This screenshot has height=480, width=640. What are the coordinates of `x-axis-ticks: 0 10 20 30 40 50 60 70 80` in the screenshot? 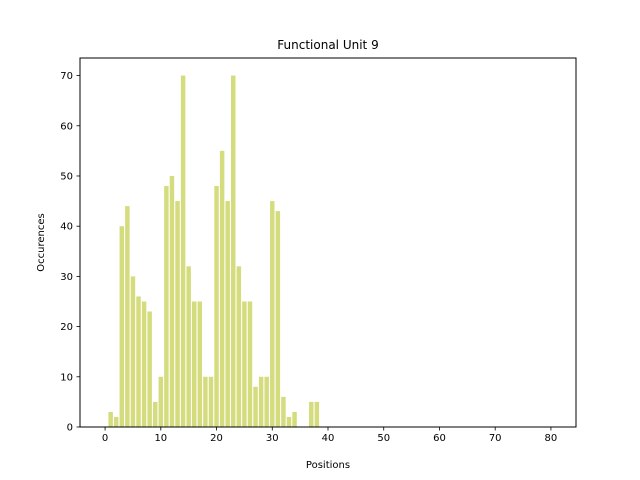 It's located at (329, 435).